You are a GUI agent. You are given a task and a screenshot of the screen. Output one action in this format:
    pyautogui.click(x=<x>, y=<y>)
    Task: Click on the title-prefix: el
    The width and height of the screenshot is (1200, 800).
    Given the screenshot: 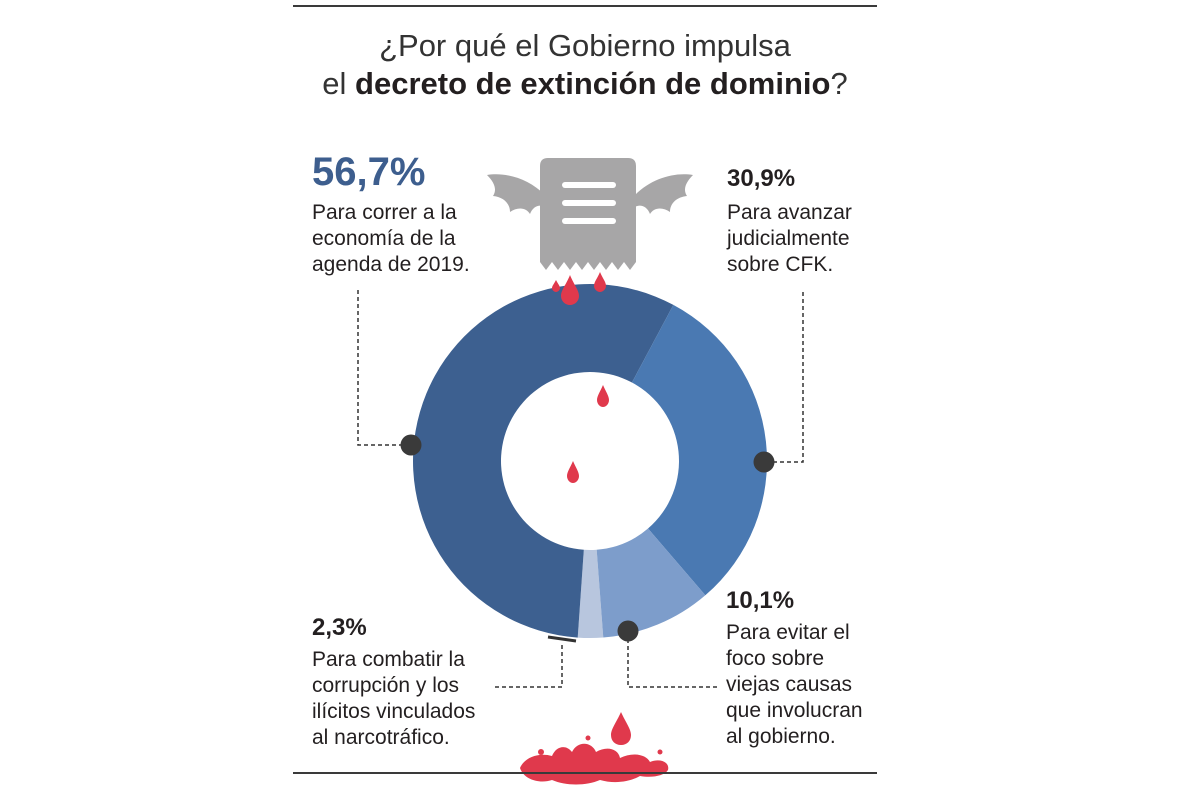 What is the action you would take?
    pyautogui.click(x=339, y=83)
    